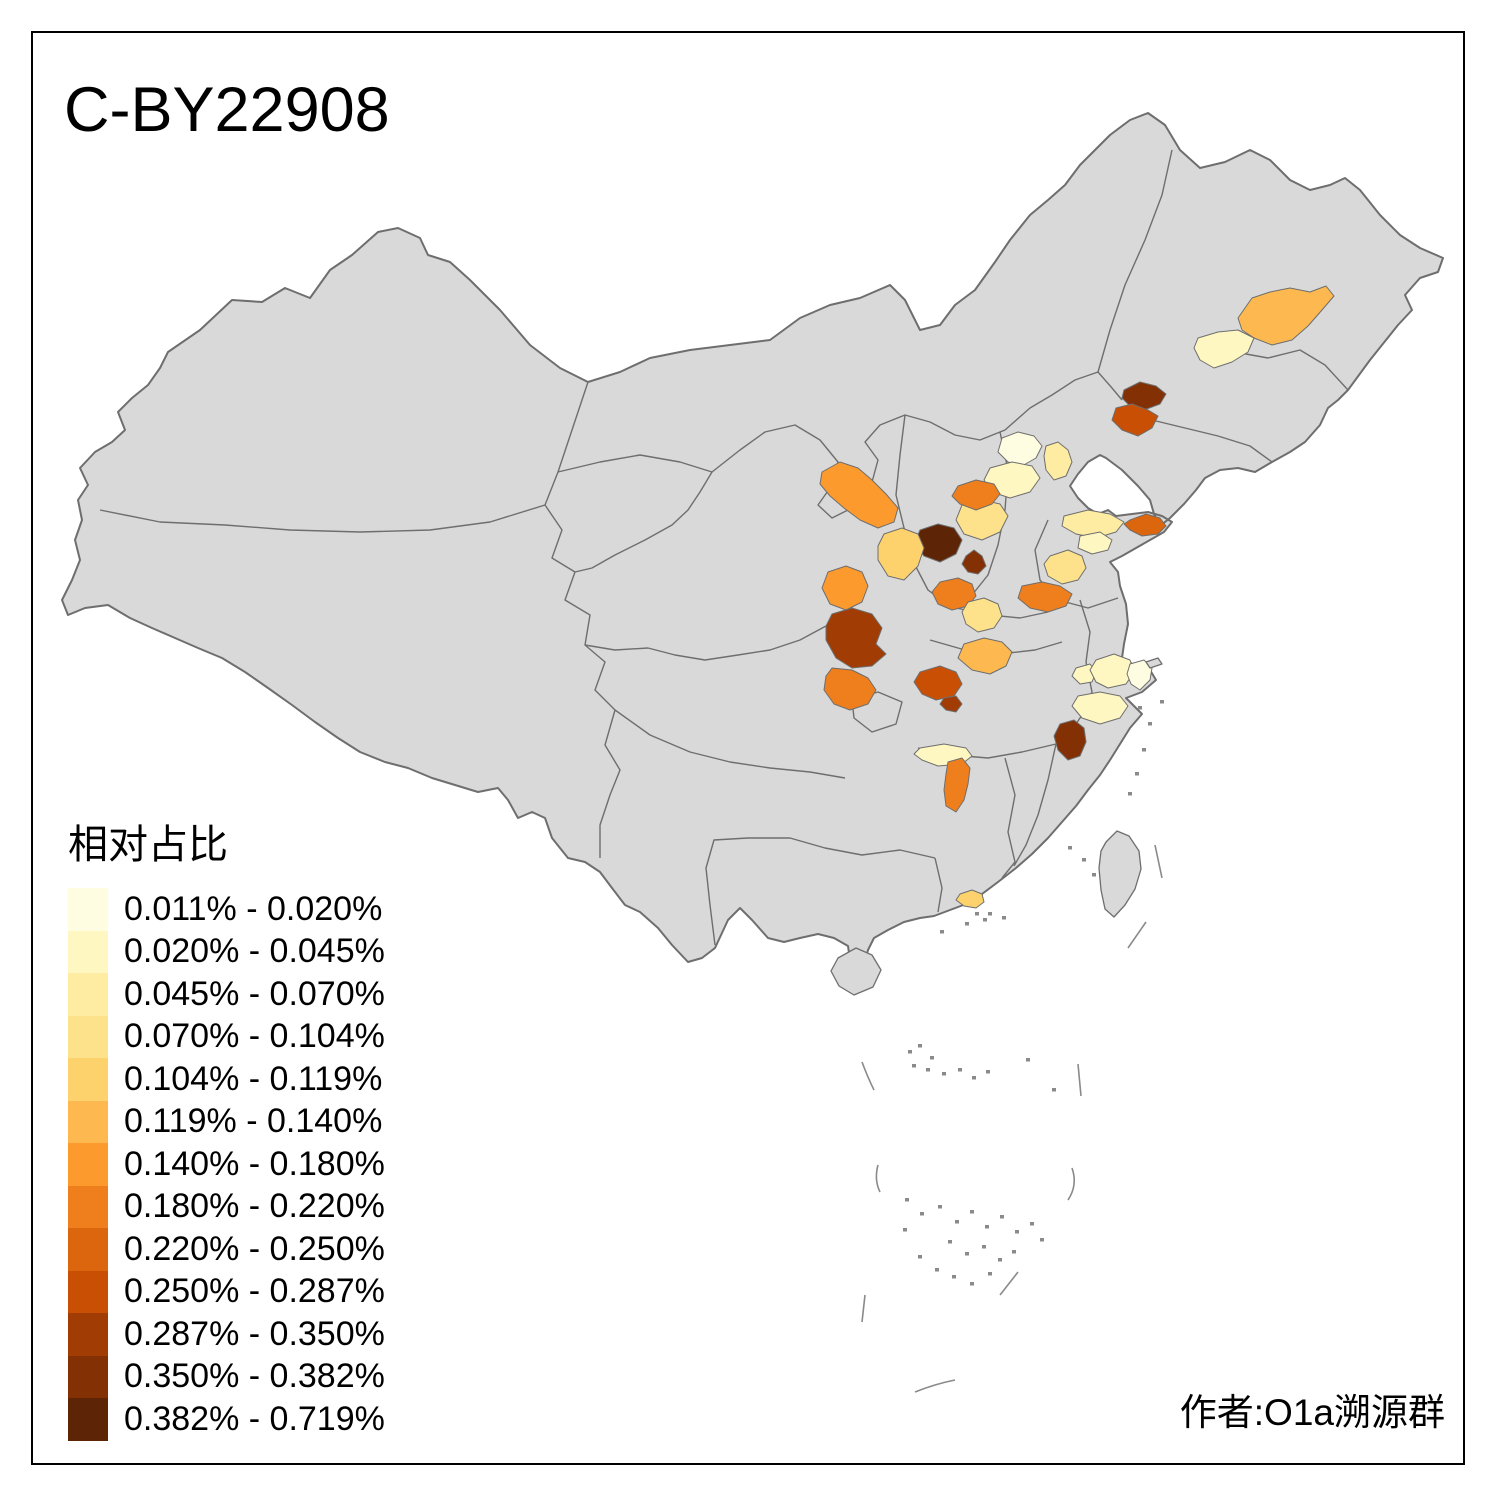 The height and width of the screenshot is (1500, 1500). I want to click on region-shaanxi-mid, so click(901, 554).